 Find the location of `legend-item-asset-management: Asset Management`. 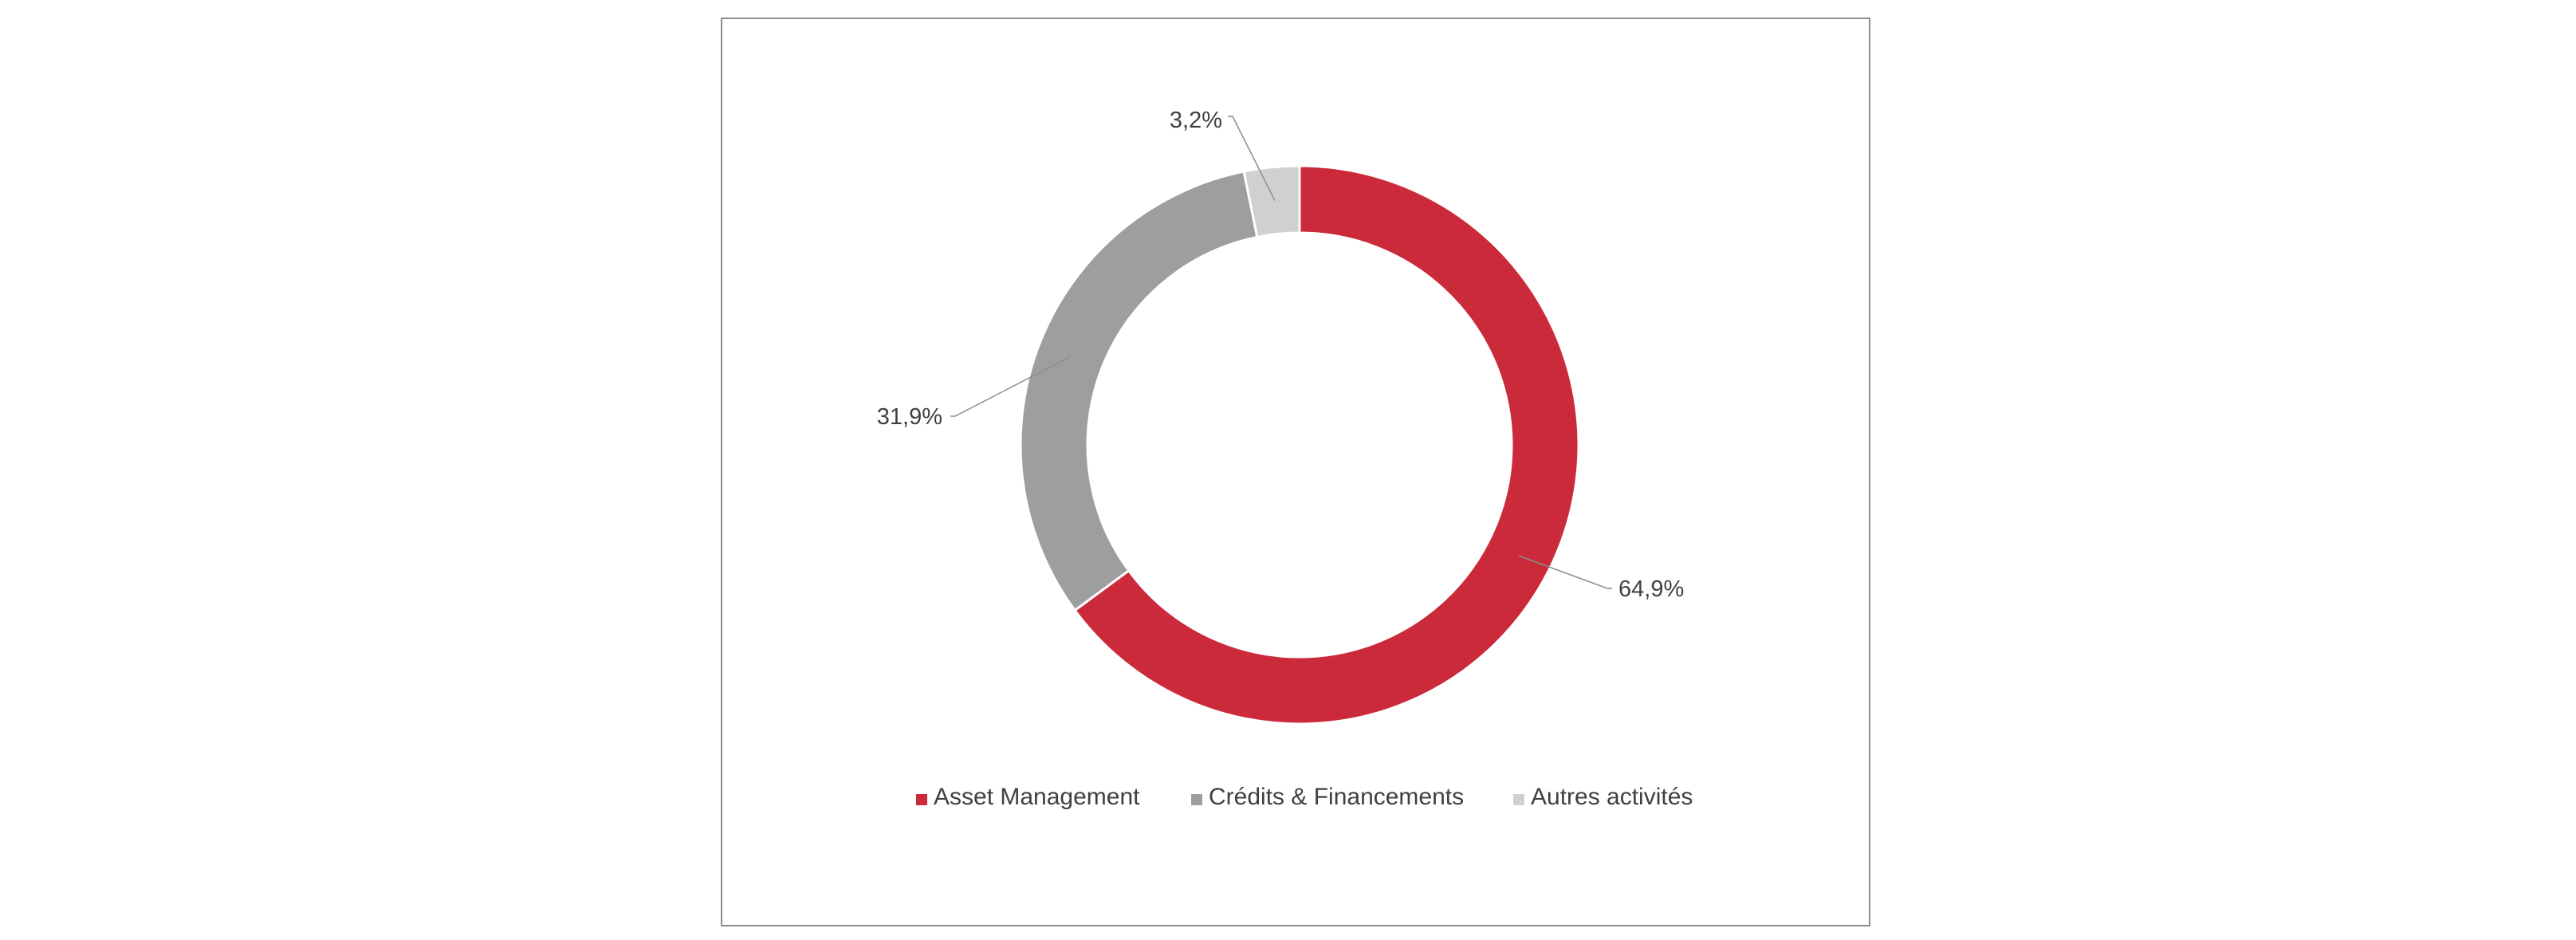

legend-item-asset-management: Asset Management is located at coordinates (1028, 797).